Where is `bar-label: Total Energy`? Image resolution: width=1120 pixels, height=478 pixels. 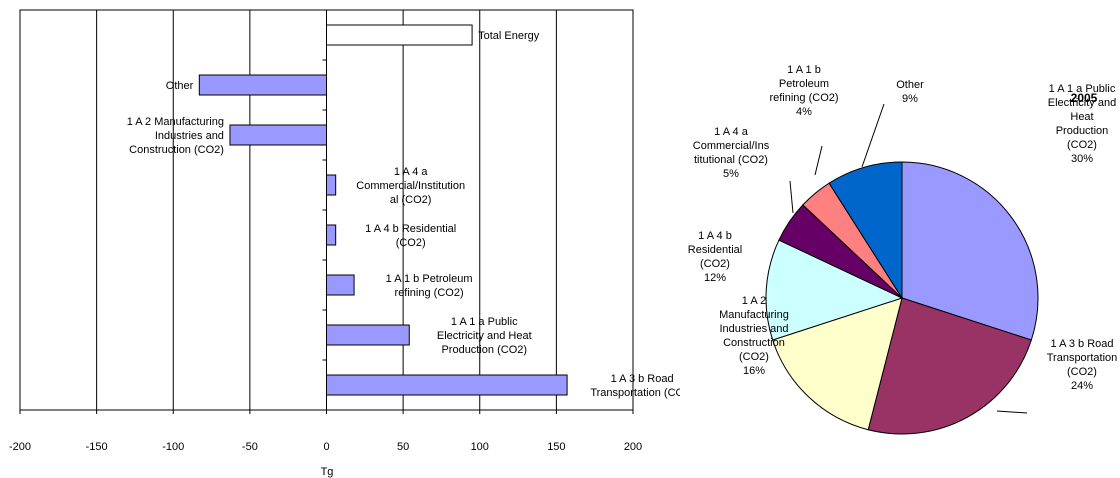
bar-label: Total Energy is located at coordinates (509, 36).